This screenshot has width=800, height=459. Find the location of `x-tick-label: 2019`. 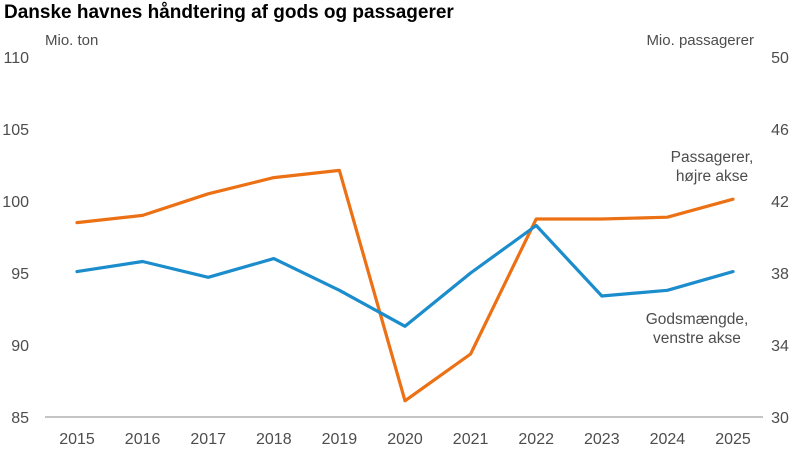

x-tick-label: 2019 is located at coordinates (340, 439).